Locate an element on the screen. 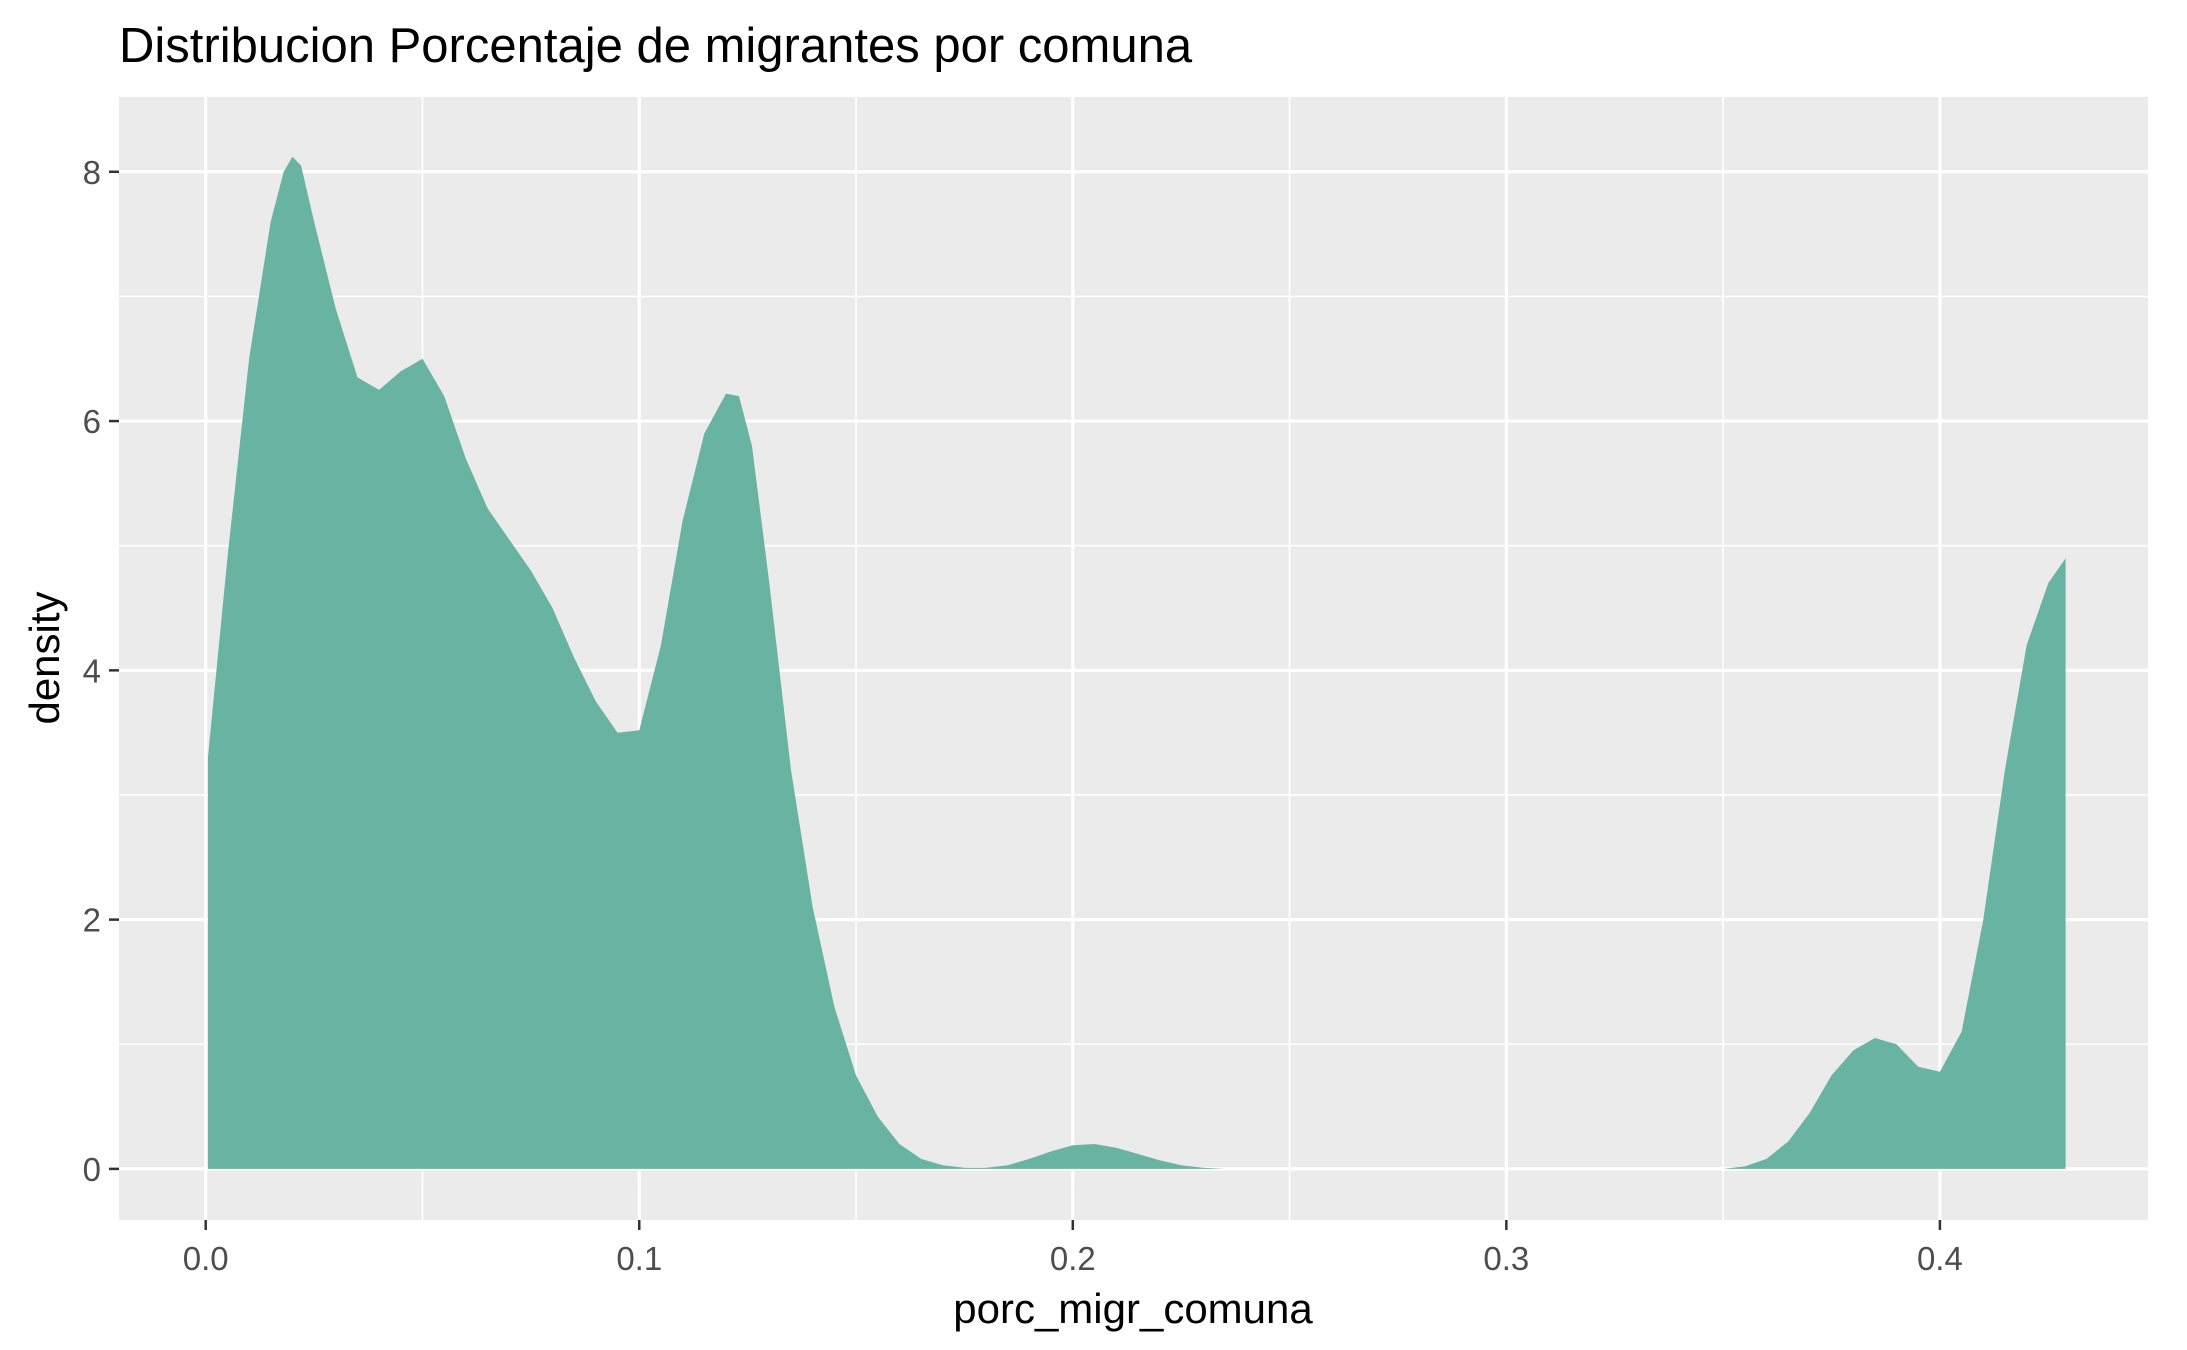 The image size is (2187, 1350). y-tick-label: 6 is located at coordinates (92, 421).